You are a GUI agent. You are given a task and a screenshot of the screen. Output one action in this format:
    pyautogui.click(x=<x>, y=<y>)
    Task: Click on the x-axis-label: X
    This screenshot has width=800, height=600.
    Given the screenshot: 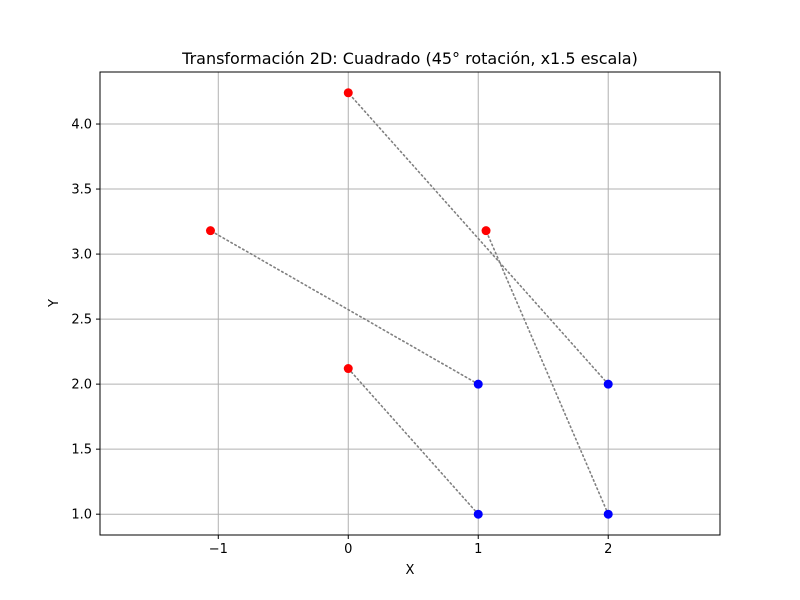 What is the action you would take?
    pyautogui.click(x=410, y=570)
    